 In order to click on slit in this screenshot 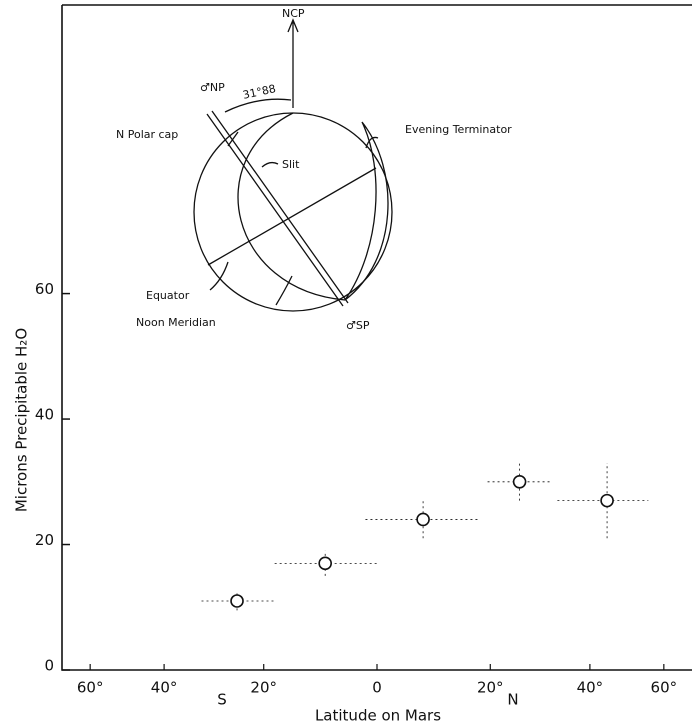, I will do `click(277, 208)`.